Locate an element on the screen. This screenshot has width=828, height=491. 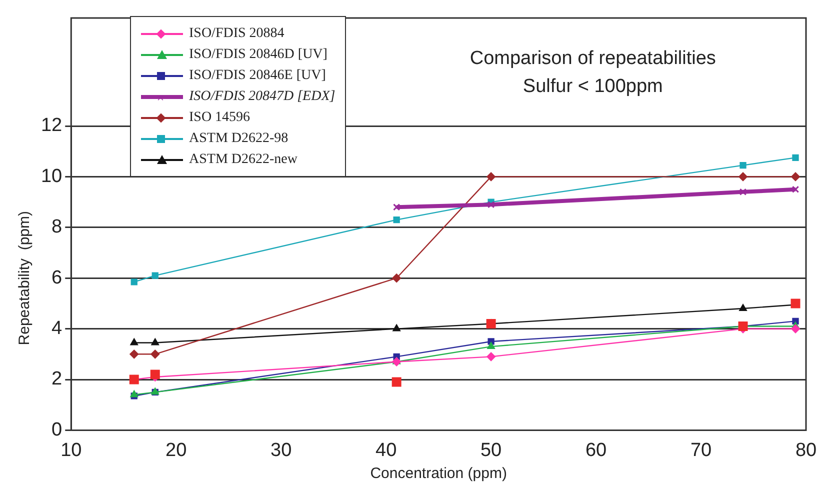
legend-label: ISO/FDIS 20846D [UV] is located at coordinates (258, 54).